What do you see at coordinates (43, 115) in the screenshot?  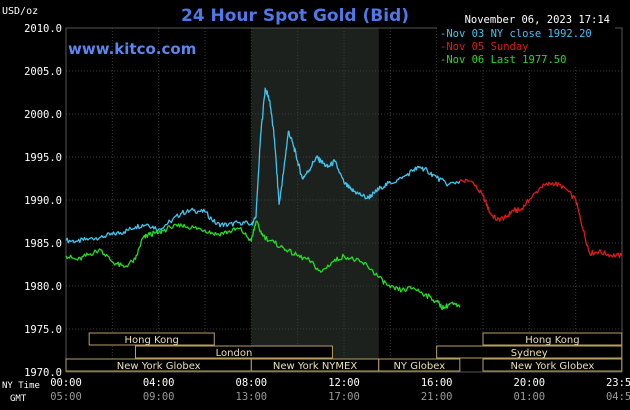 I see `y-tick-label: 2000.0` at bounding box center [43, 115].